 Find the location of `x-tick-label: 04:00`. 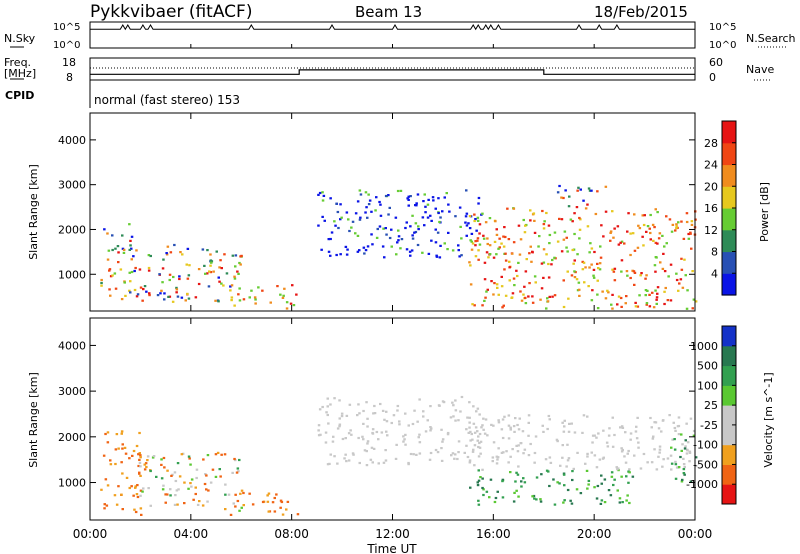

x-tick-label: 04:00 is located at coordinates (191, 534).